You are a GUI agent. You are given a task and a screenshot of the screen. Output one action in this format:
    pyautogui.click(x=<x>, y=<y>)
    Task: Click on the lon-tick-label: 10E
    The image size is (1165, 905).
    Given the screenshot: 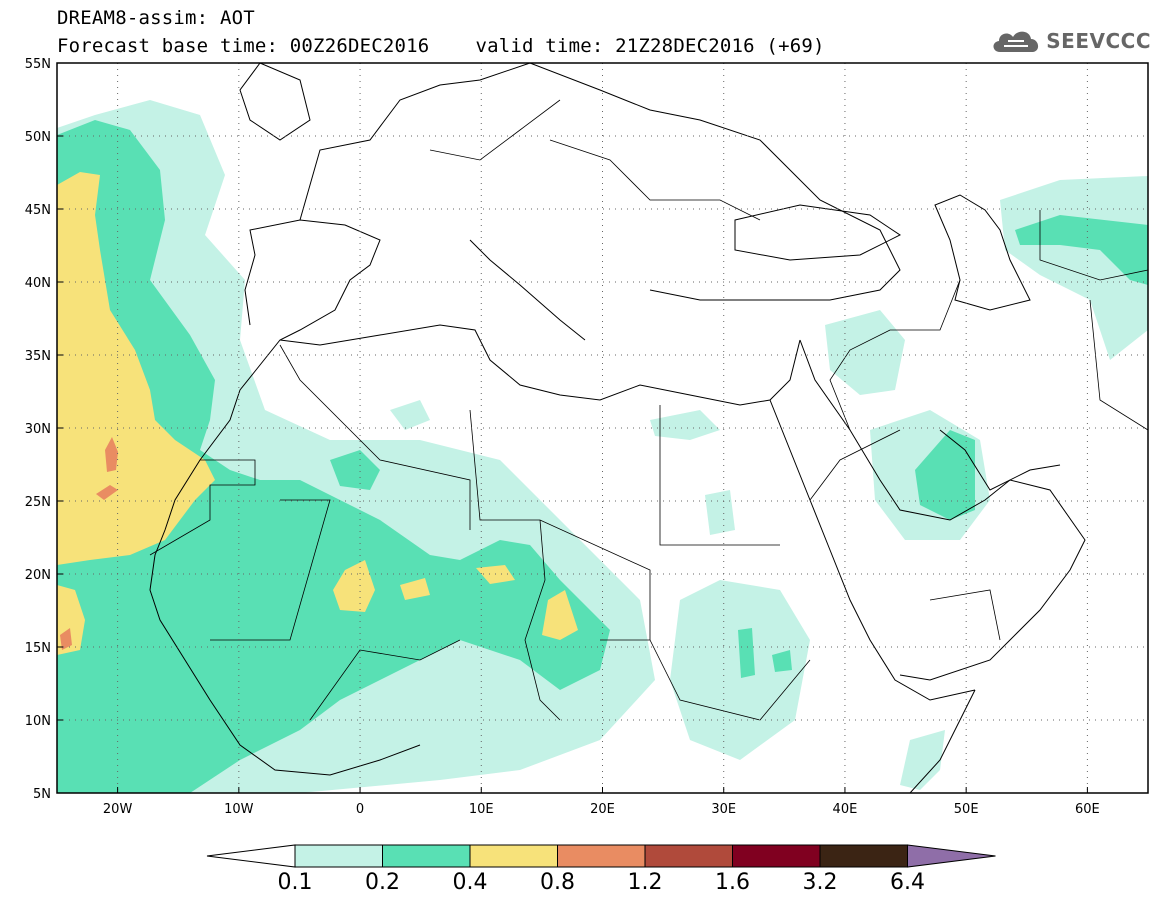 What is the action you would take?
    pyautogui.click(x=481, y=809)
    